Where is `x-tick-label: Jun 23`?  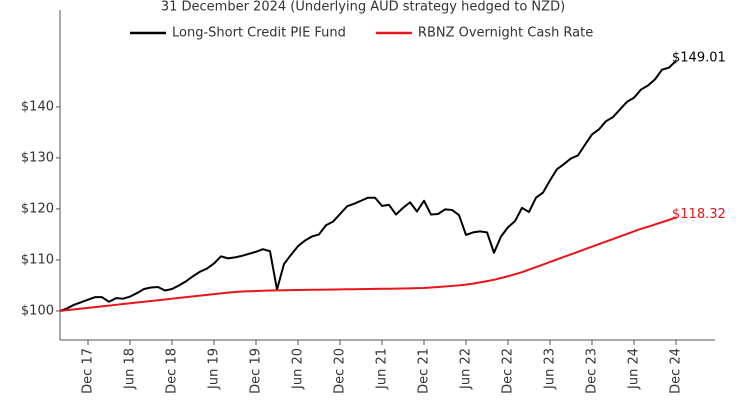 x-tick-label: Jun 23 is located at coordinates (550, 369).